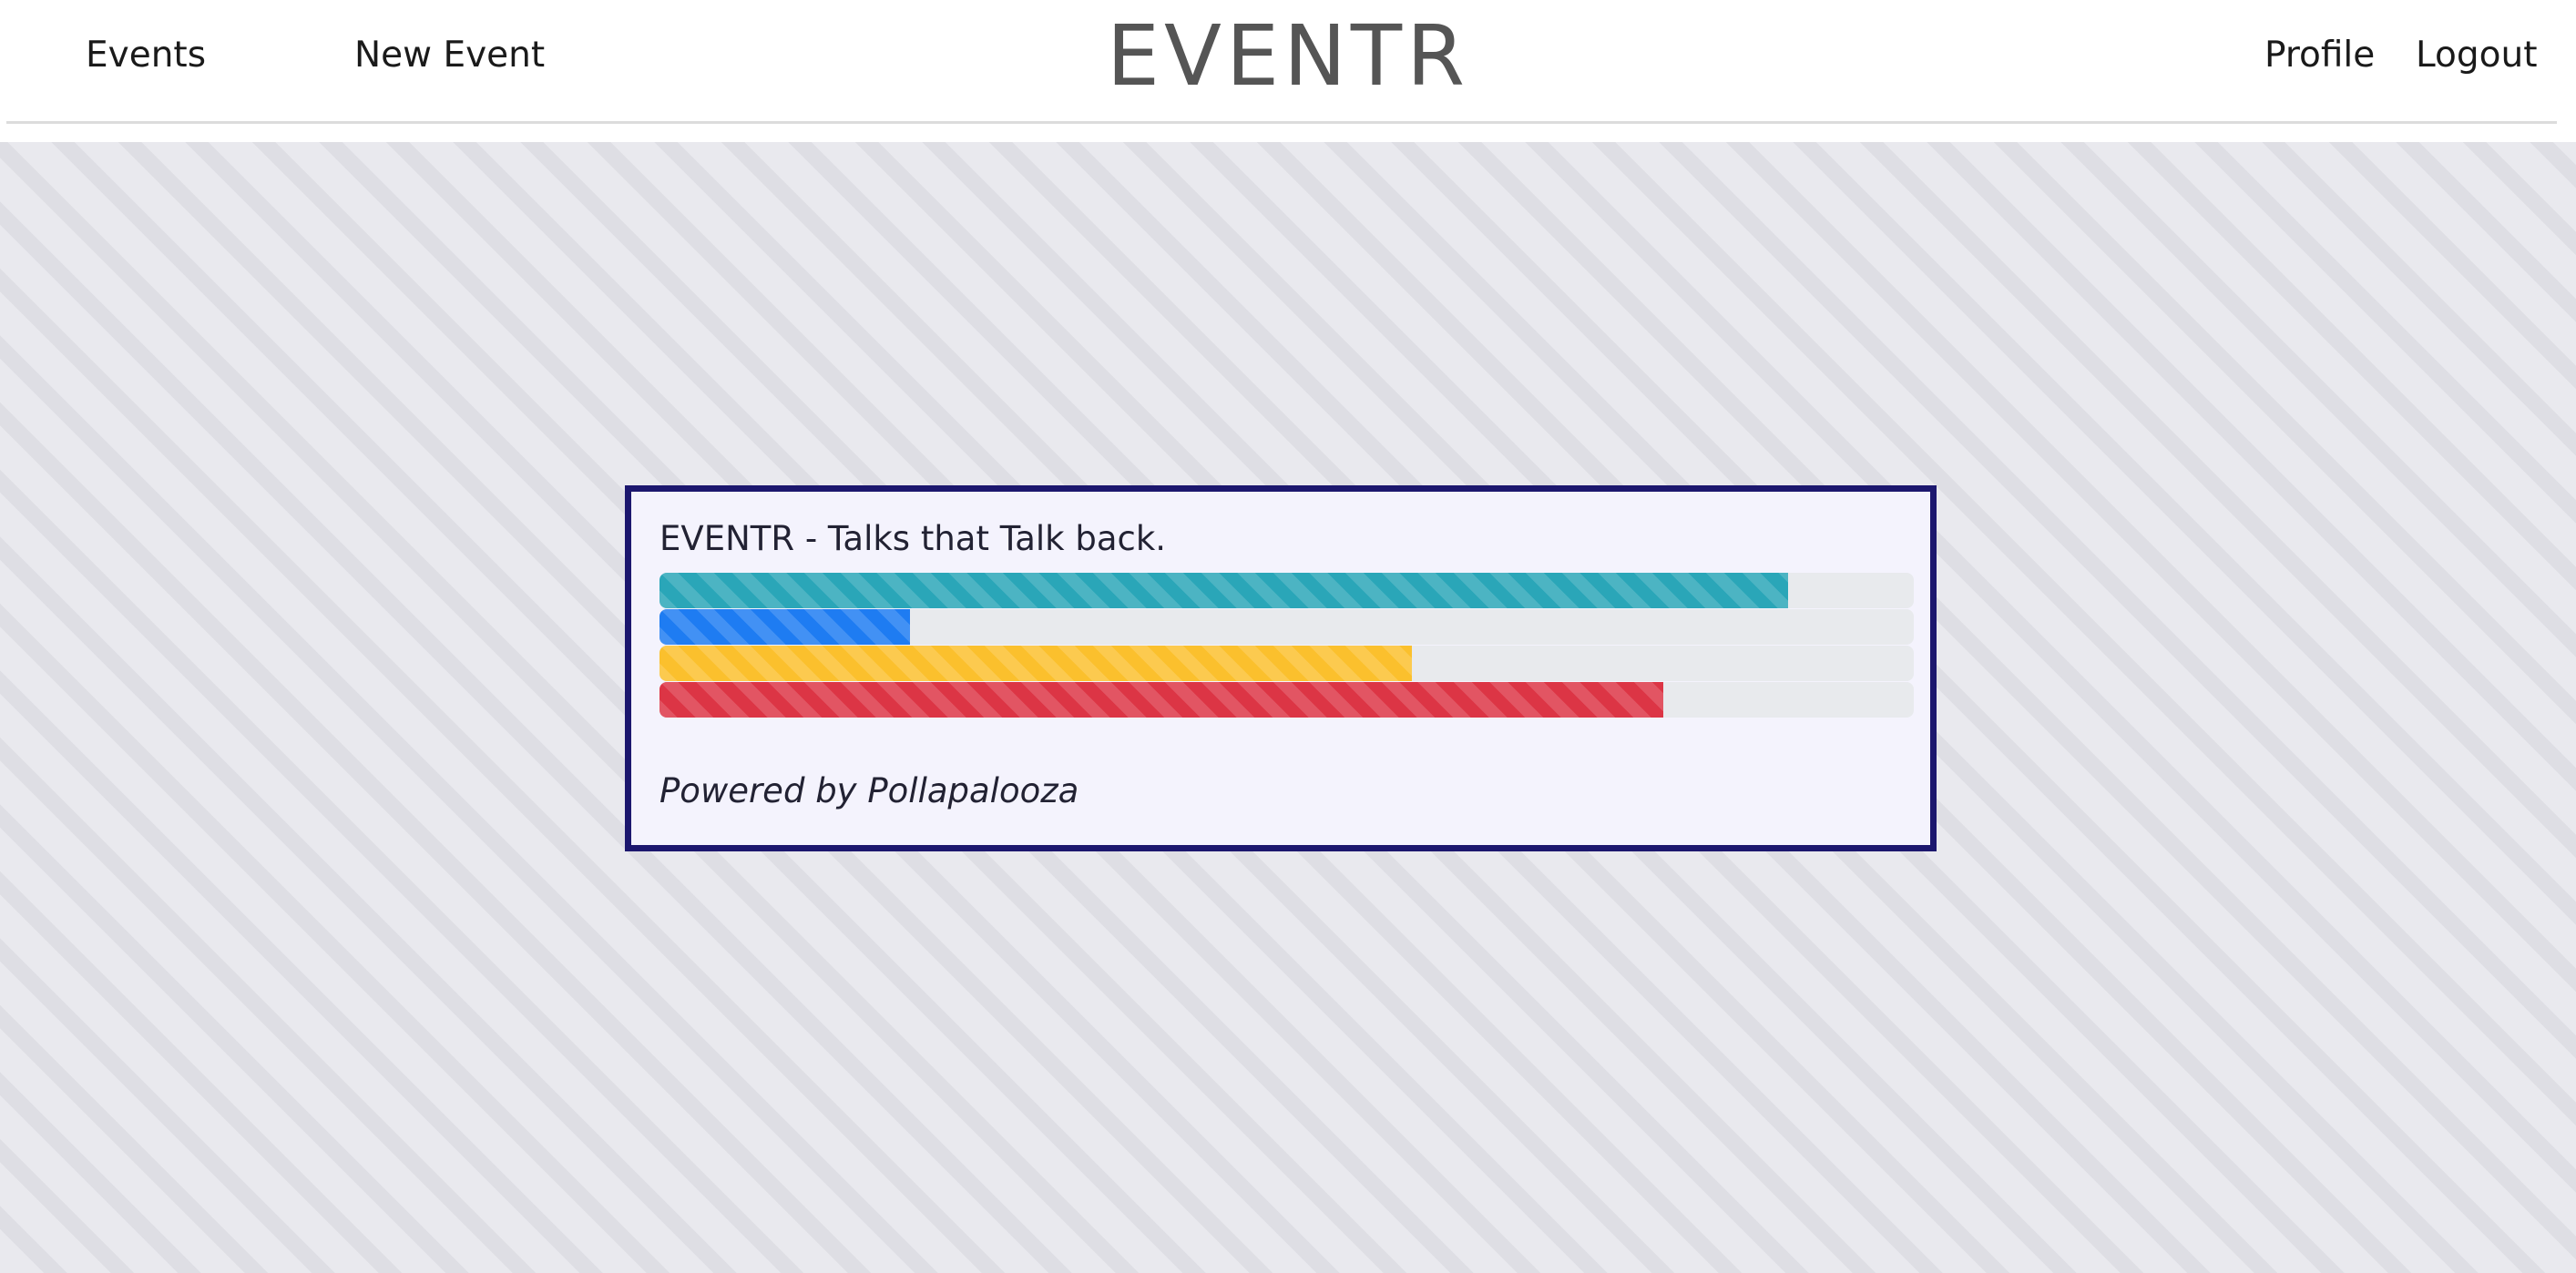  I want to click on poll-title: EVENTR - Talks that Talk back., so click(913, 539).